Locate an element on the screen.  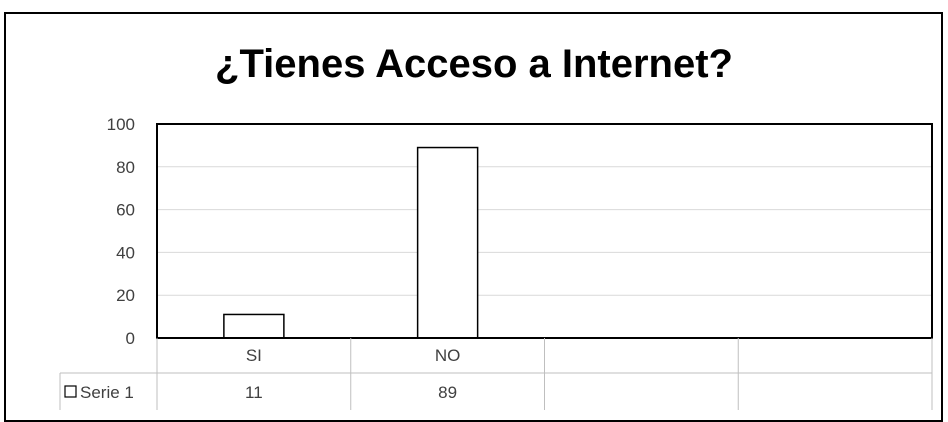
data-table-value: 89 is located at coordinates (447, 392).